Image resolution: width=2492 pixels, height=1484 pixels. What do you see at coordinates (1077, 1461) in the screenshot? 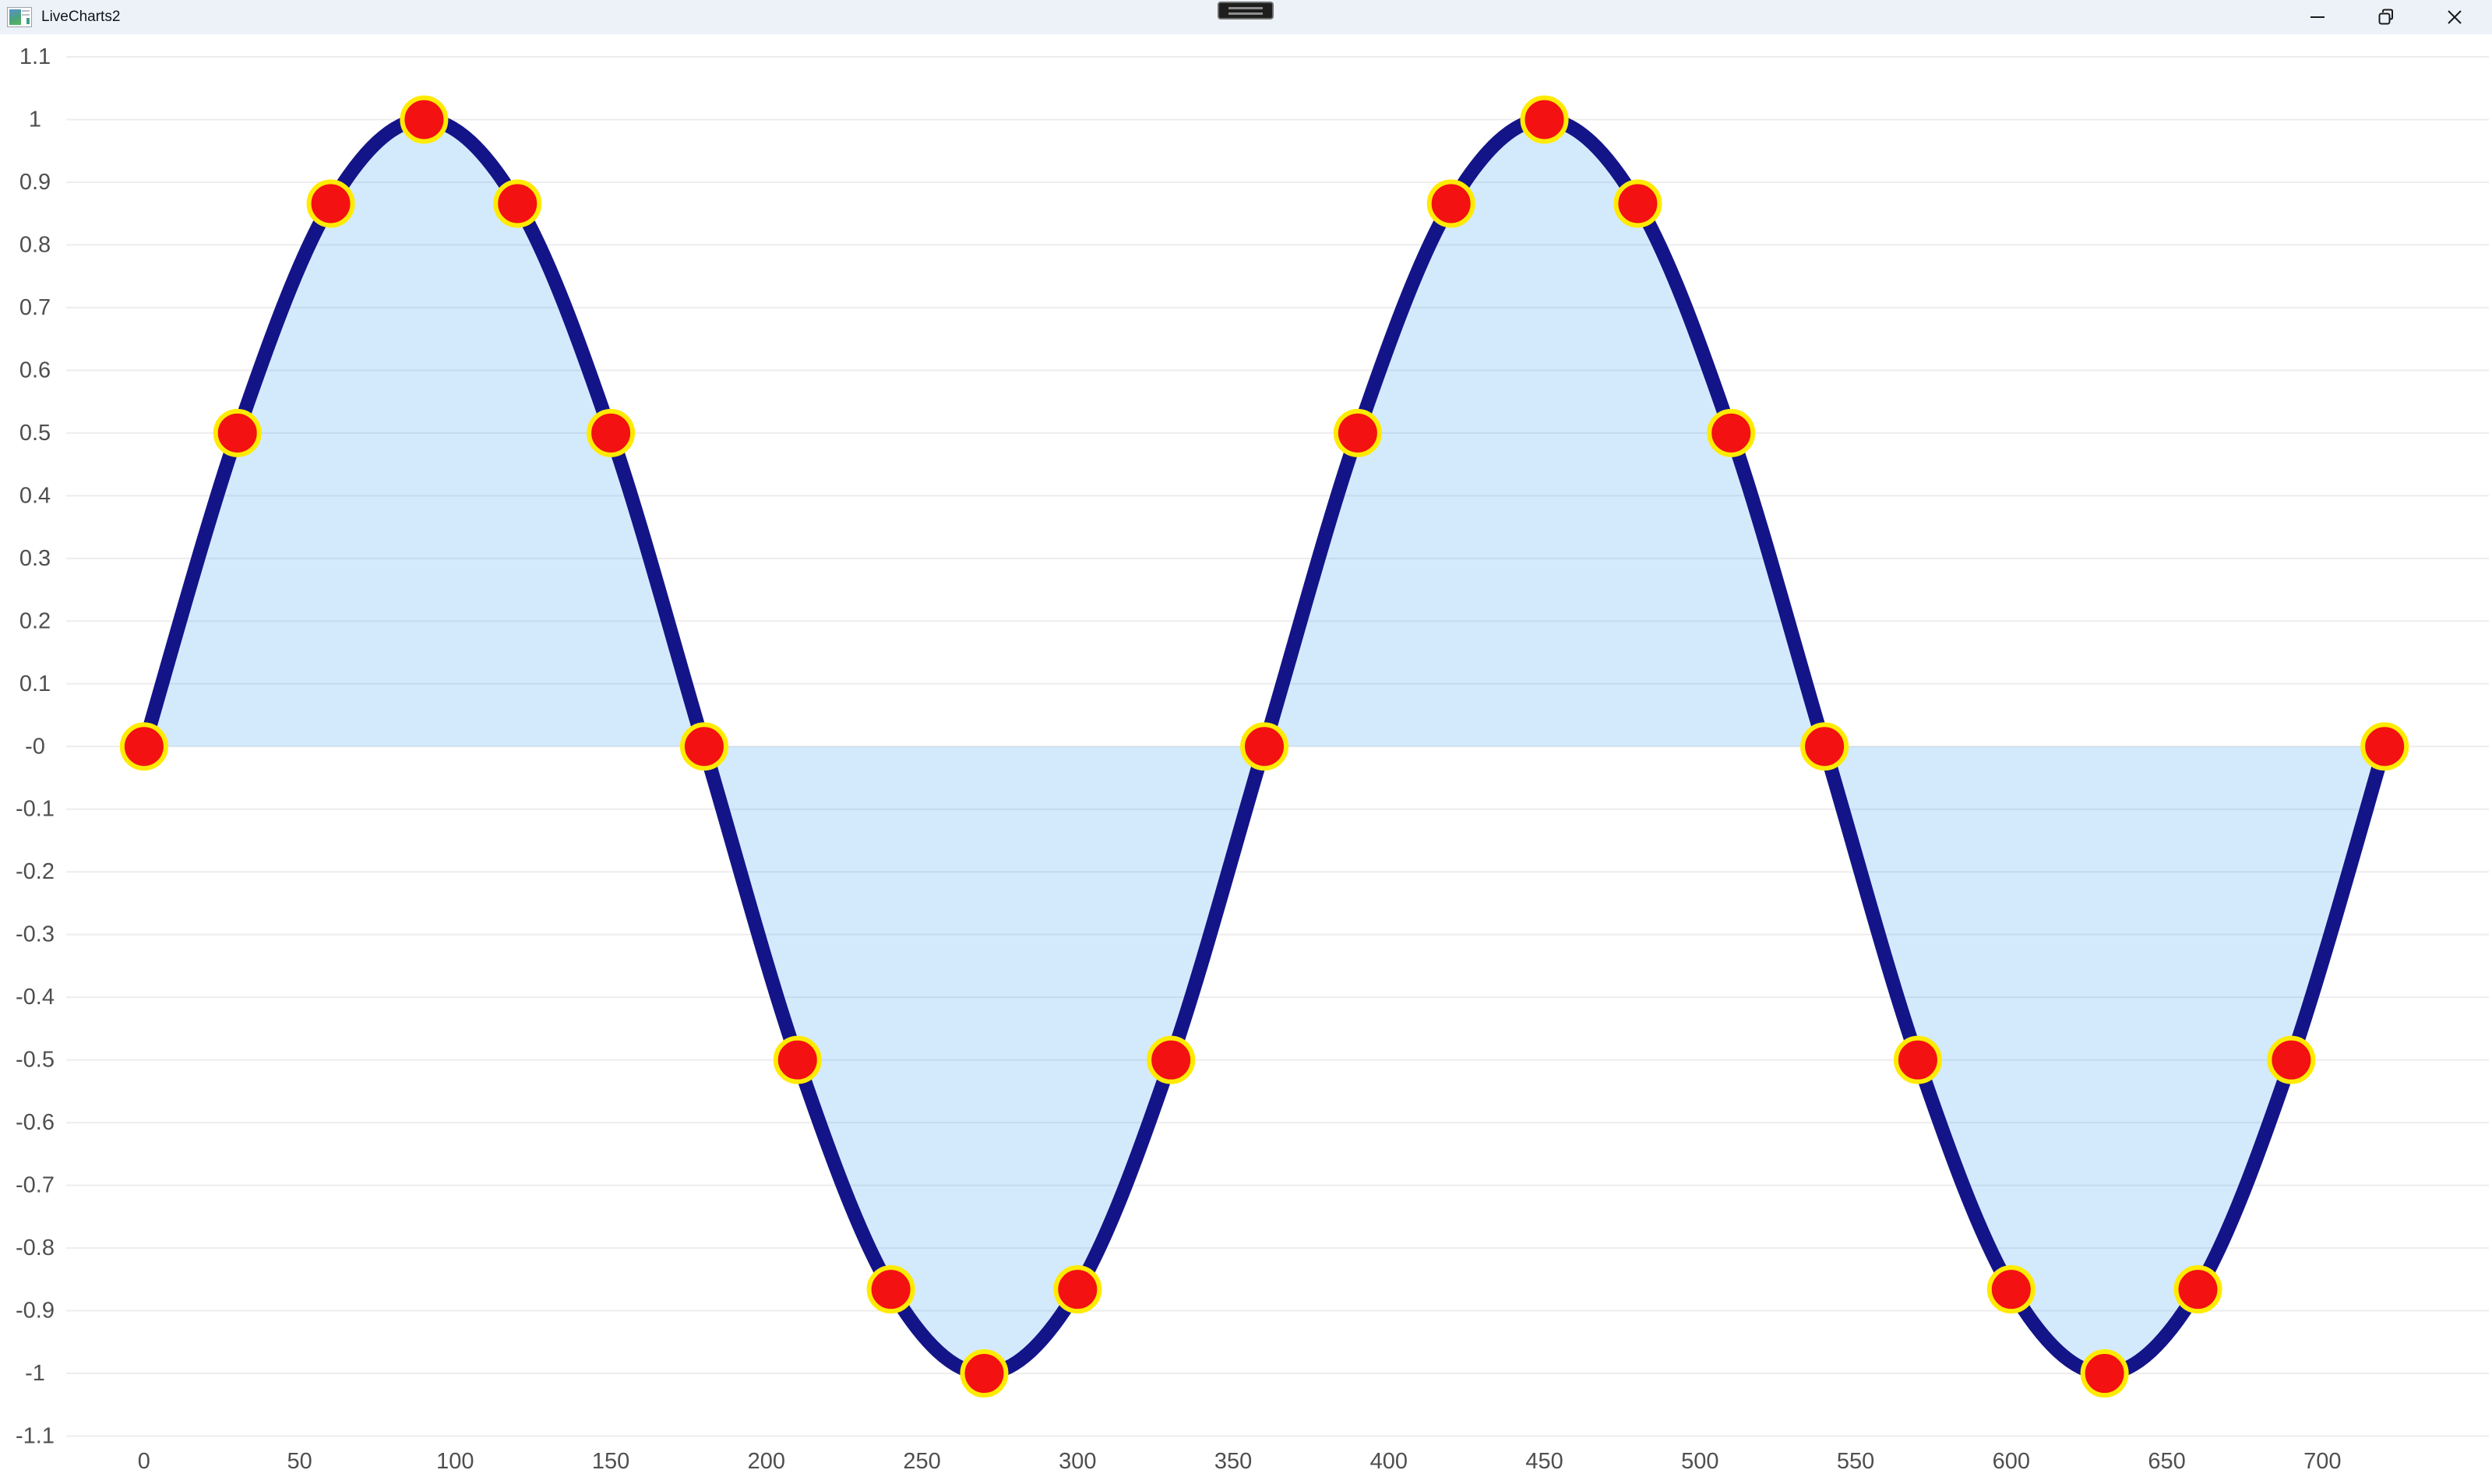
I see `x-tick-label: 300` at bounding box center [1077, 1461].